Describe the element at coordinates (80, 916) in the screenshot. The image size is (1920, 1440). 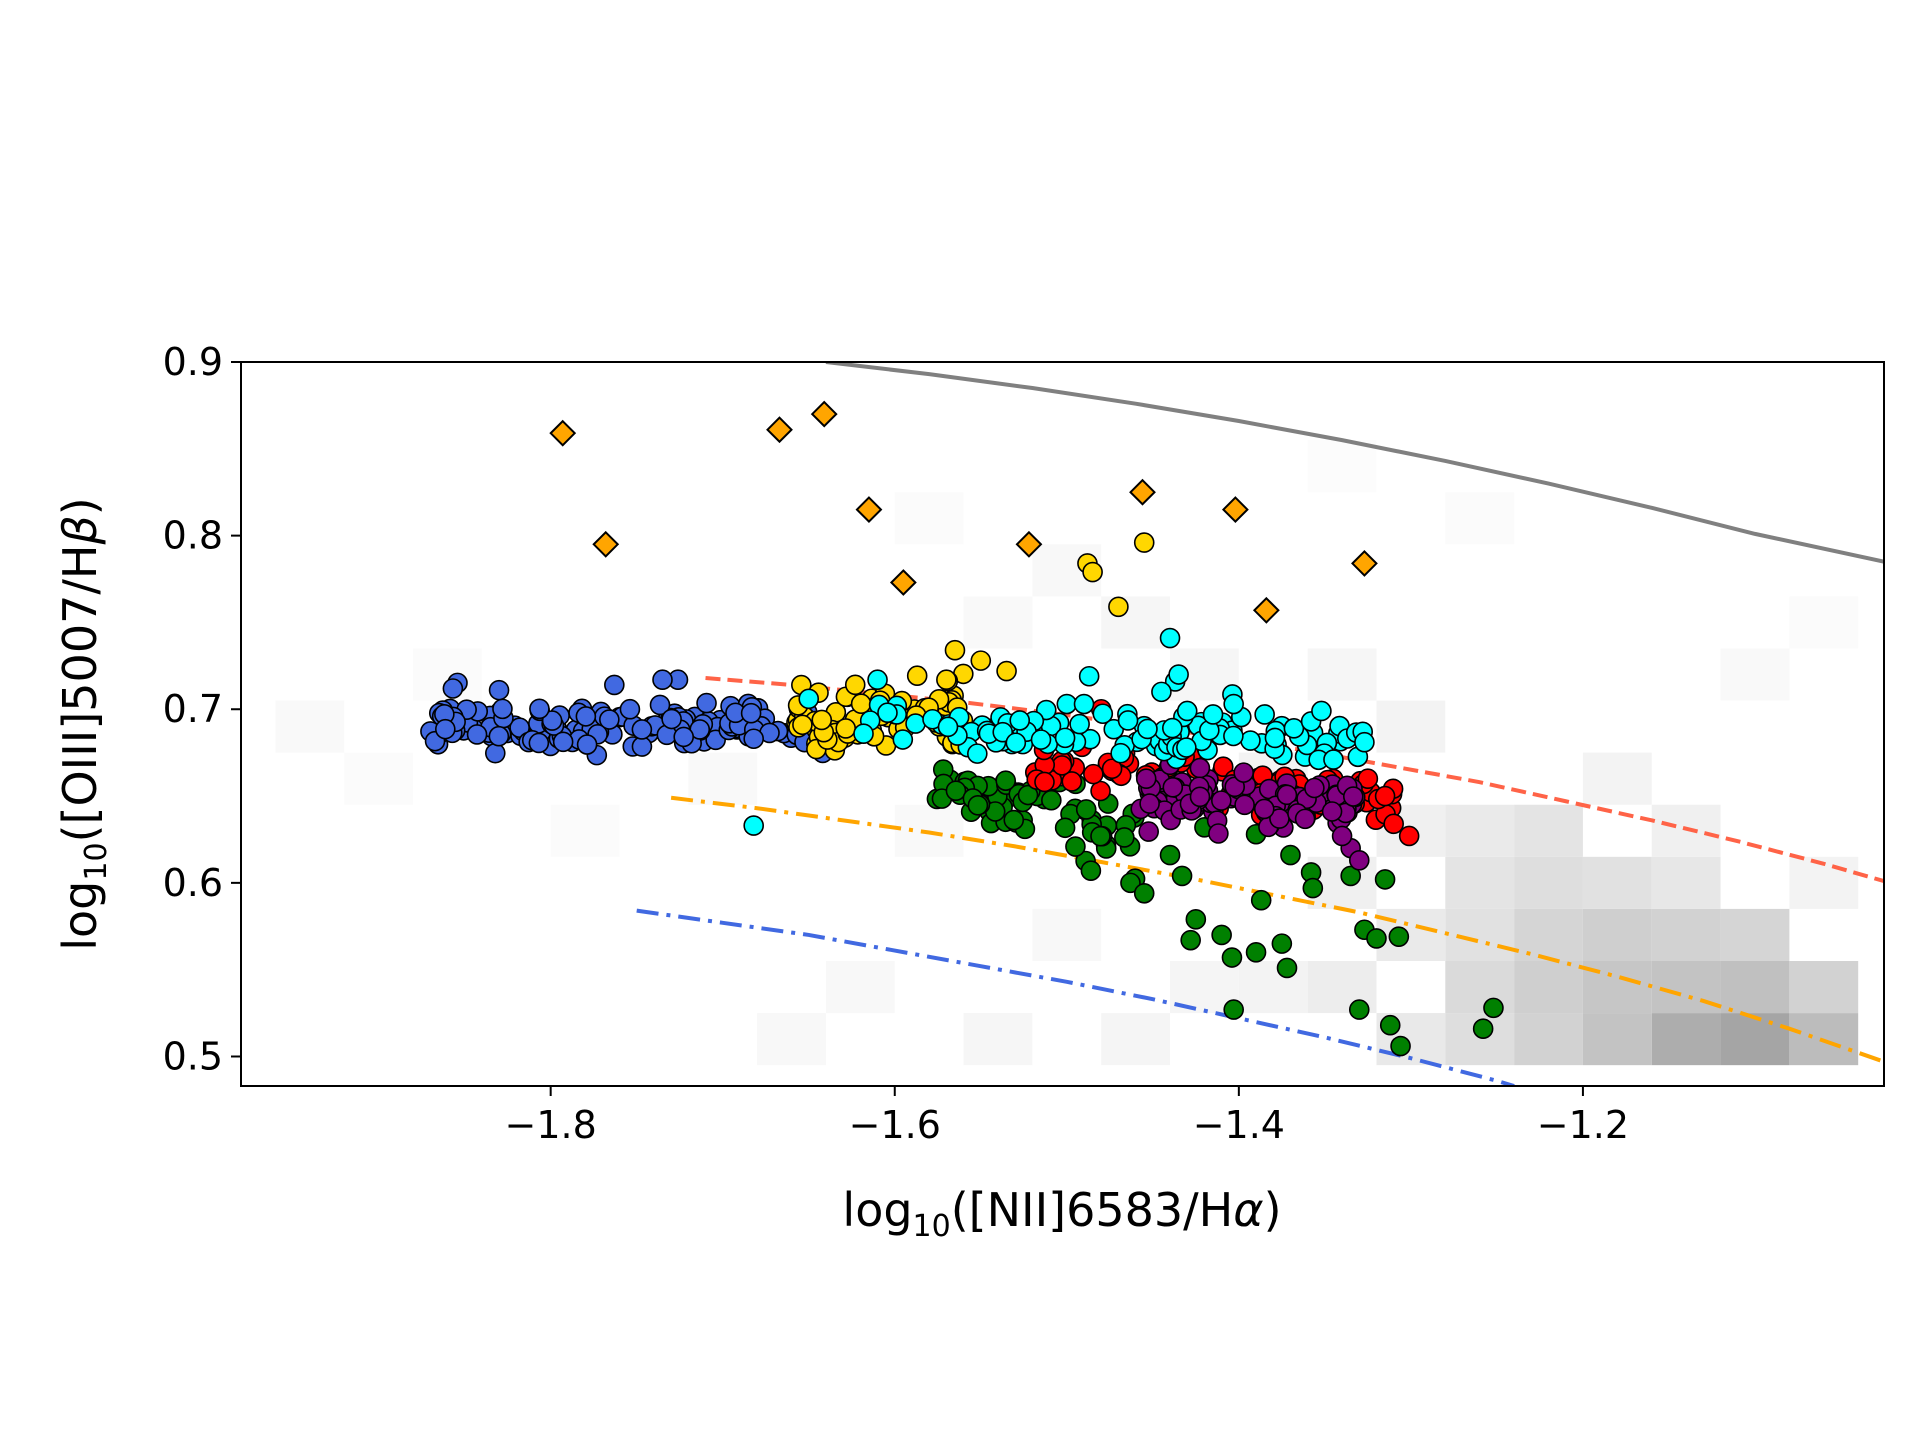
I see `y-axis-label-prefix: log` at that location.